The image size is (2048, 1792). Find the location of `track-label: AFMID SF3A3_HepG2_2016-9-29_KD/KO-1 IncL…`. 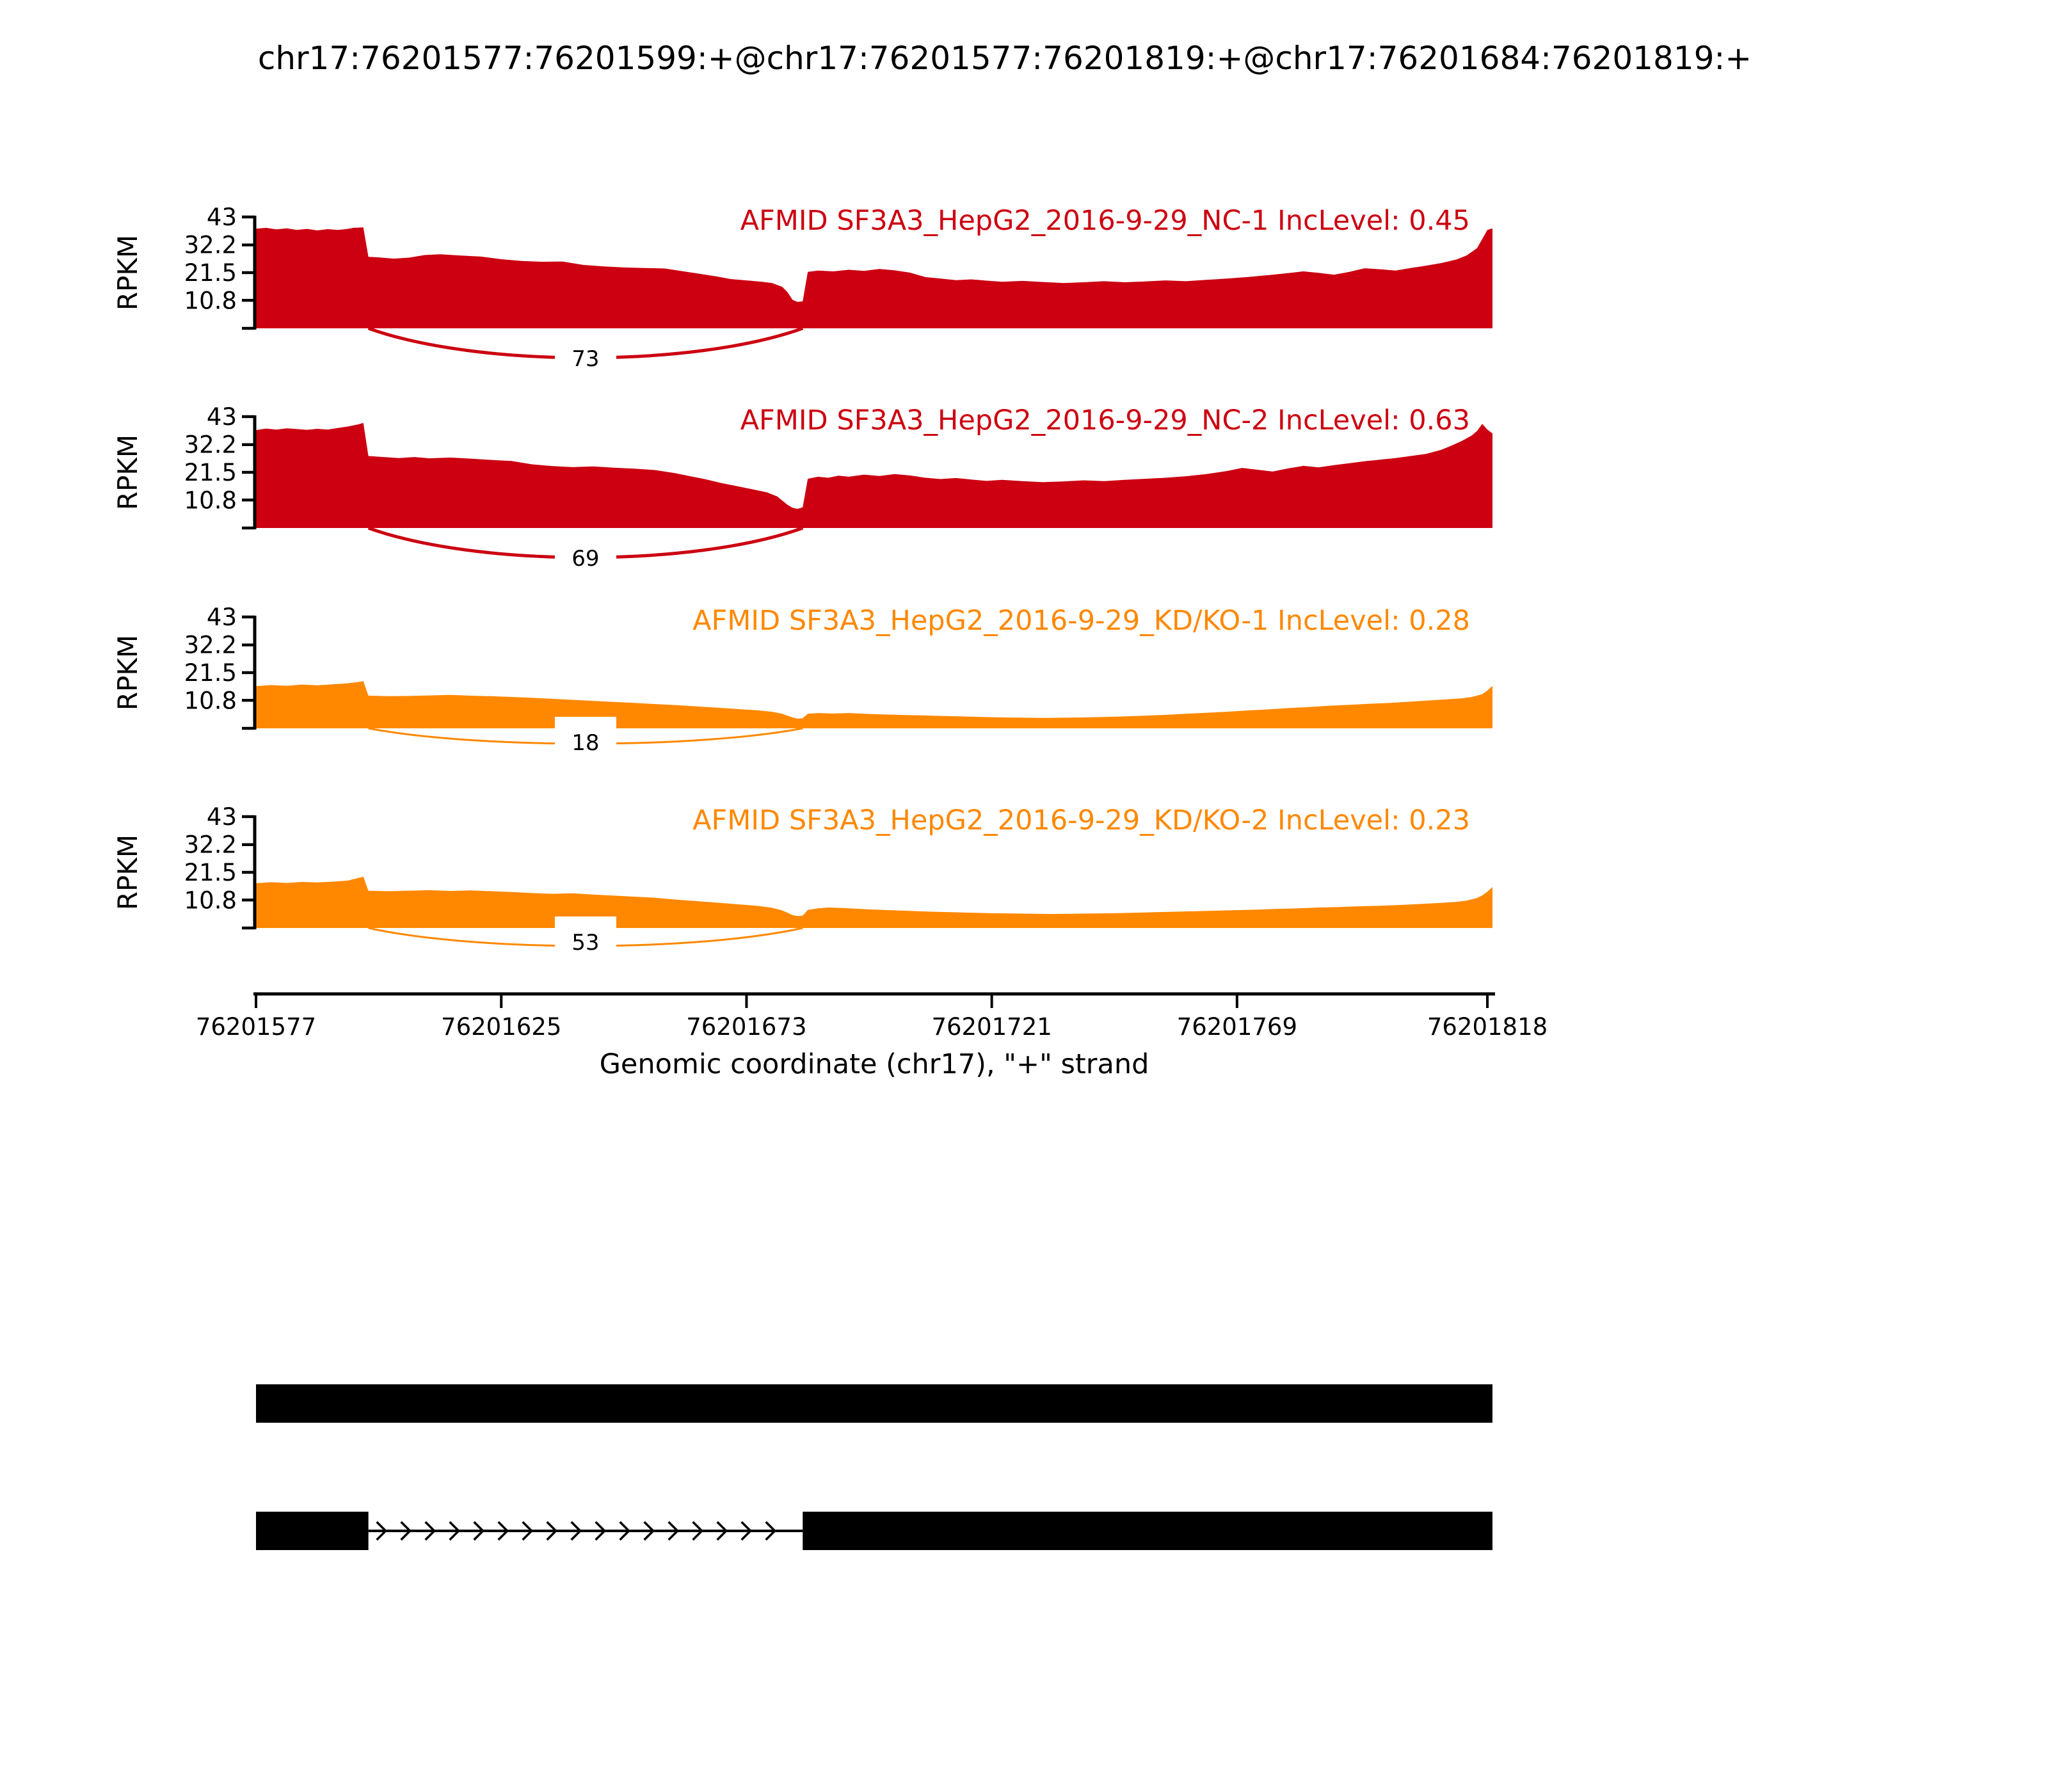

track-label: AFMID SF3A3_HepG2_2016-9-29_KD/KO-1 IncL… is located at coordinates (1081, 621).